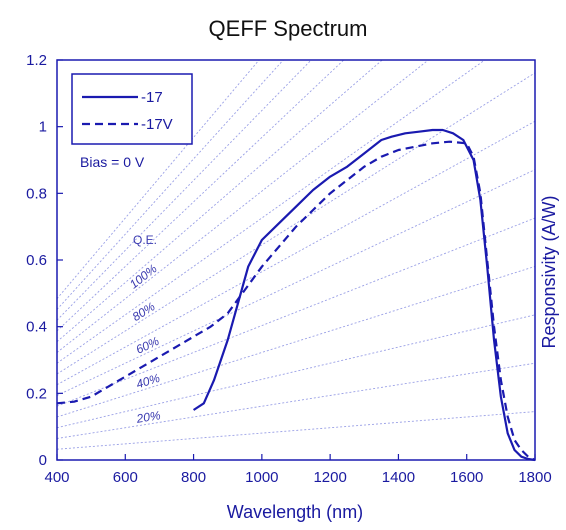 The height and width of the screenshot is (530, 566). I want to click on qe-label: 60%, so click(148, 345).